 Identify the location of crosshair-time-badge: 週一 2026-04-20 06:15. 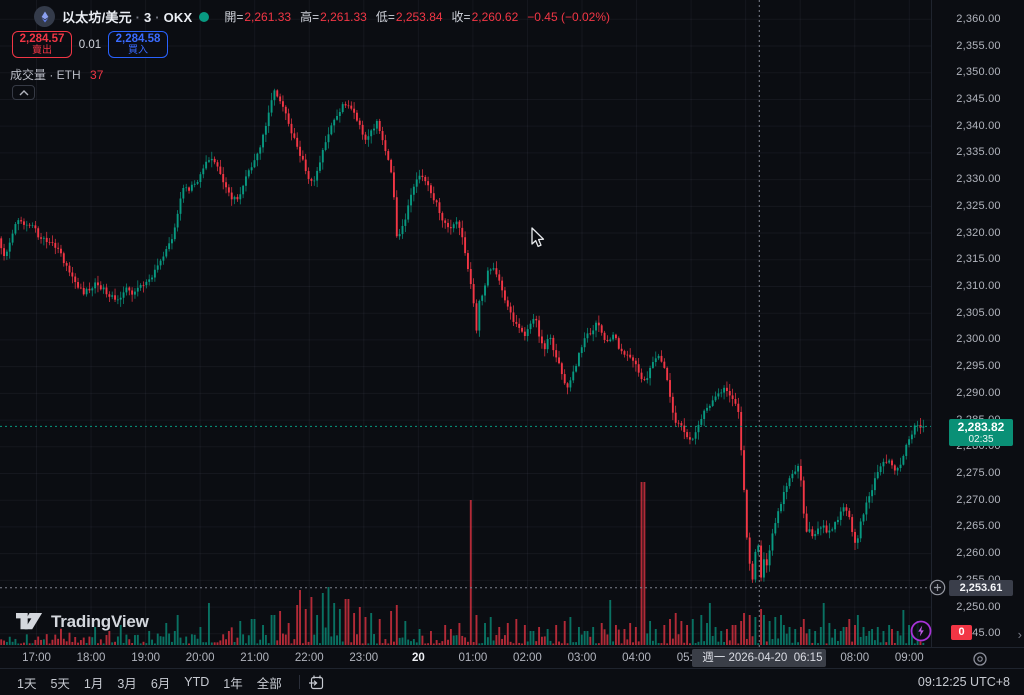
(759, 658).